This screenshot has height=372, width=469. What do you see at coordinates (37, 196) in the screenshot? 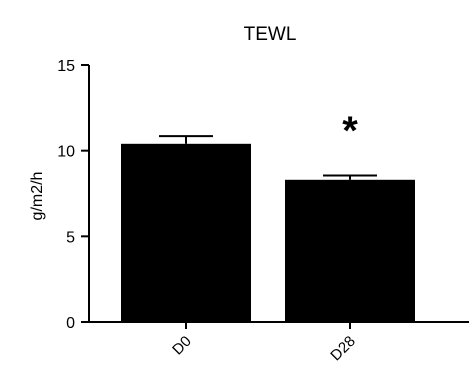
I see `y-axis-label: g/m2/h` at bounding box center [37, 196].